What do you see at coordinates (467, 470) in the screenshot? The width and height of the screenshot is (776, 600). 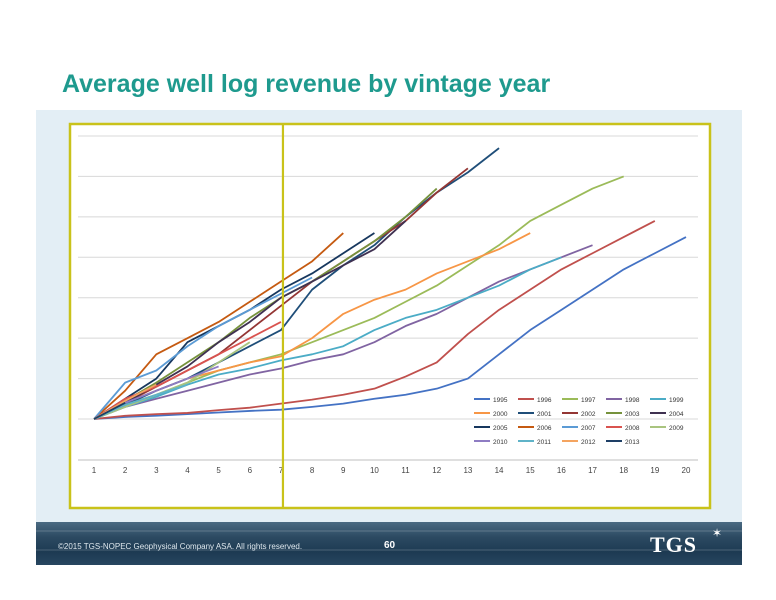 I see `x-tick-label: 13` at bounding box center [467, 470].